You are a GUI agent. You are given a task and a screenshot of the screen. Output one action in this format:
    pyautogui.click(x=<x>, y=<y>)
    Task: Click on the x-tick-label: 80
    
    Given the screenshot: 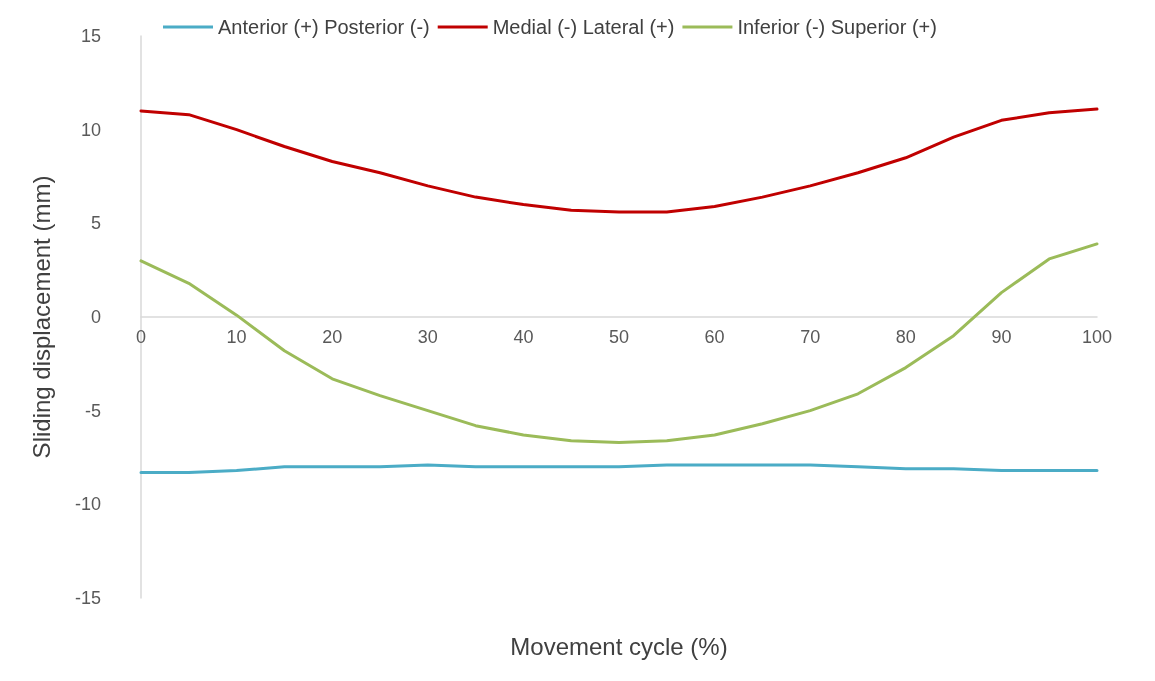 What is the action you would take?
    pyautogui.click(x=905, y=337)
    